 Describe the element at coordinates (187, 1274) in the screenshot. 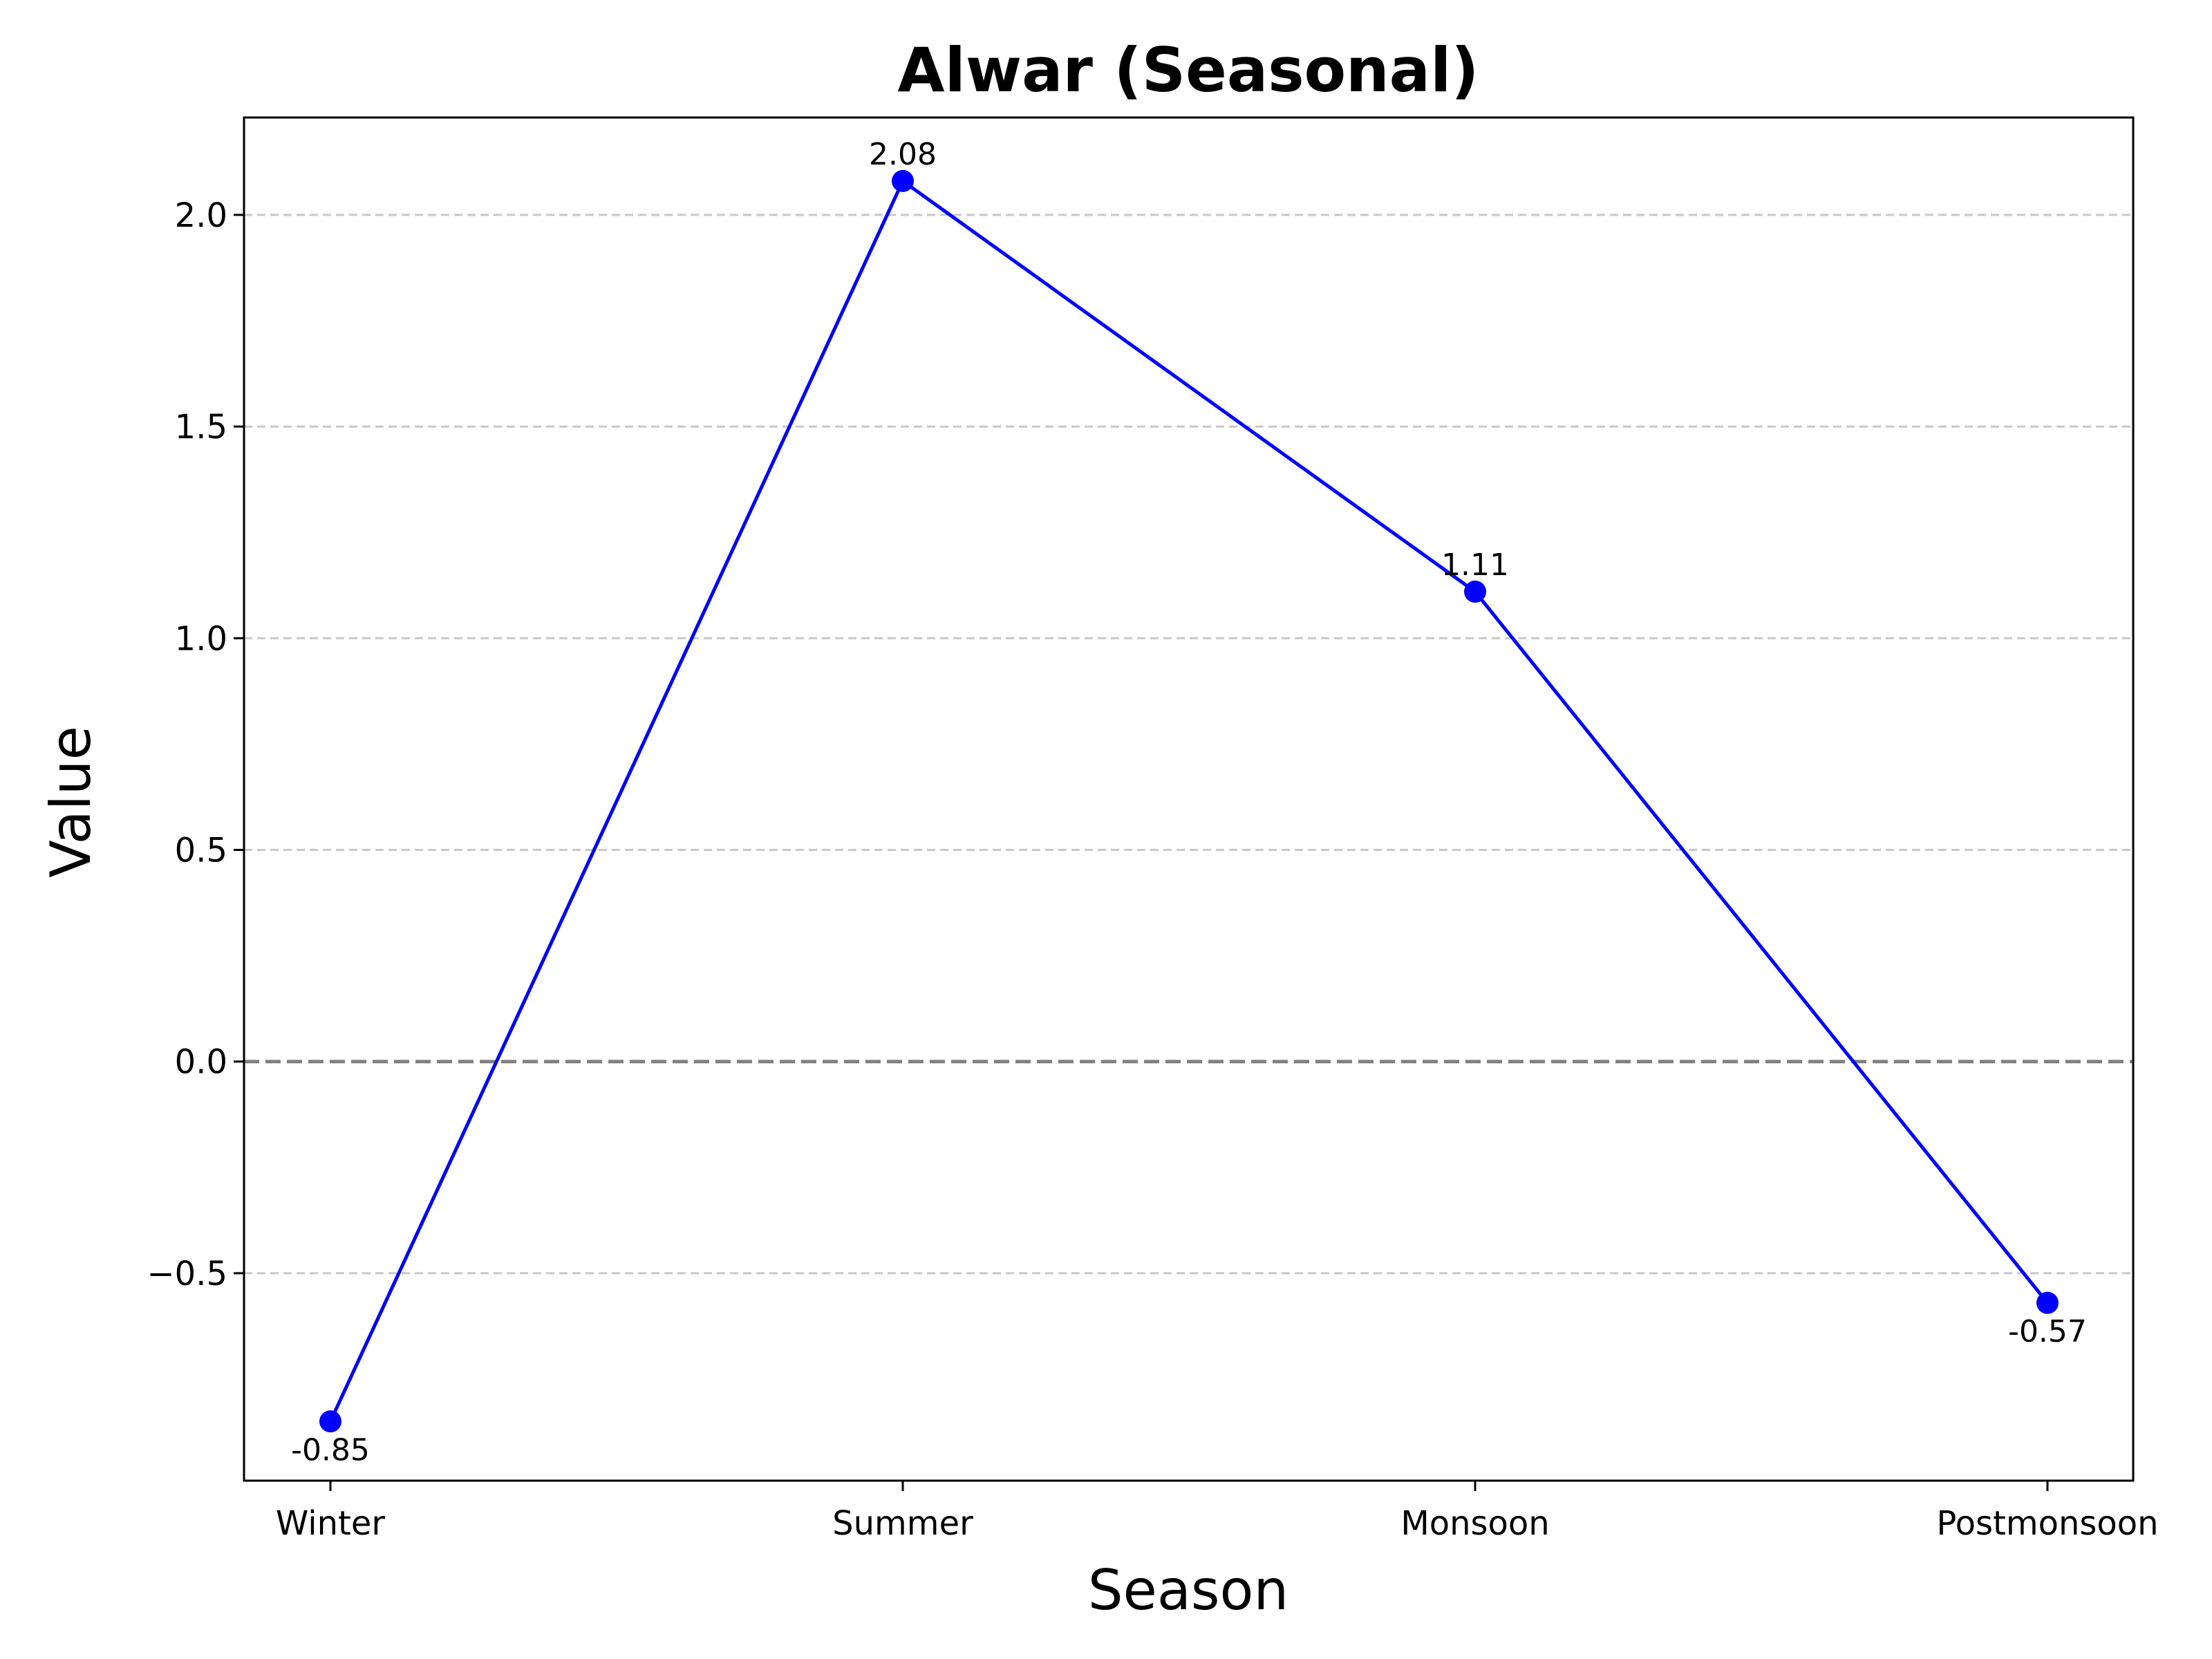

I see `y-tick-label: −0.5` at that location.